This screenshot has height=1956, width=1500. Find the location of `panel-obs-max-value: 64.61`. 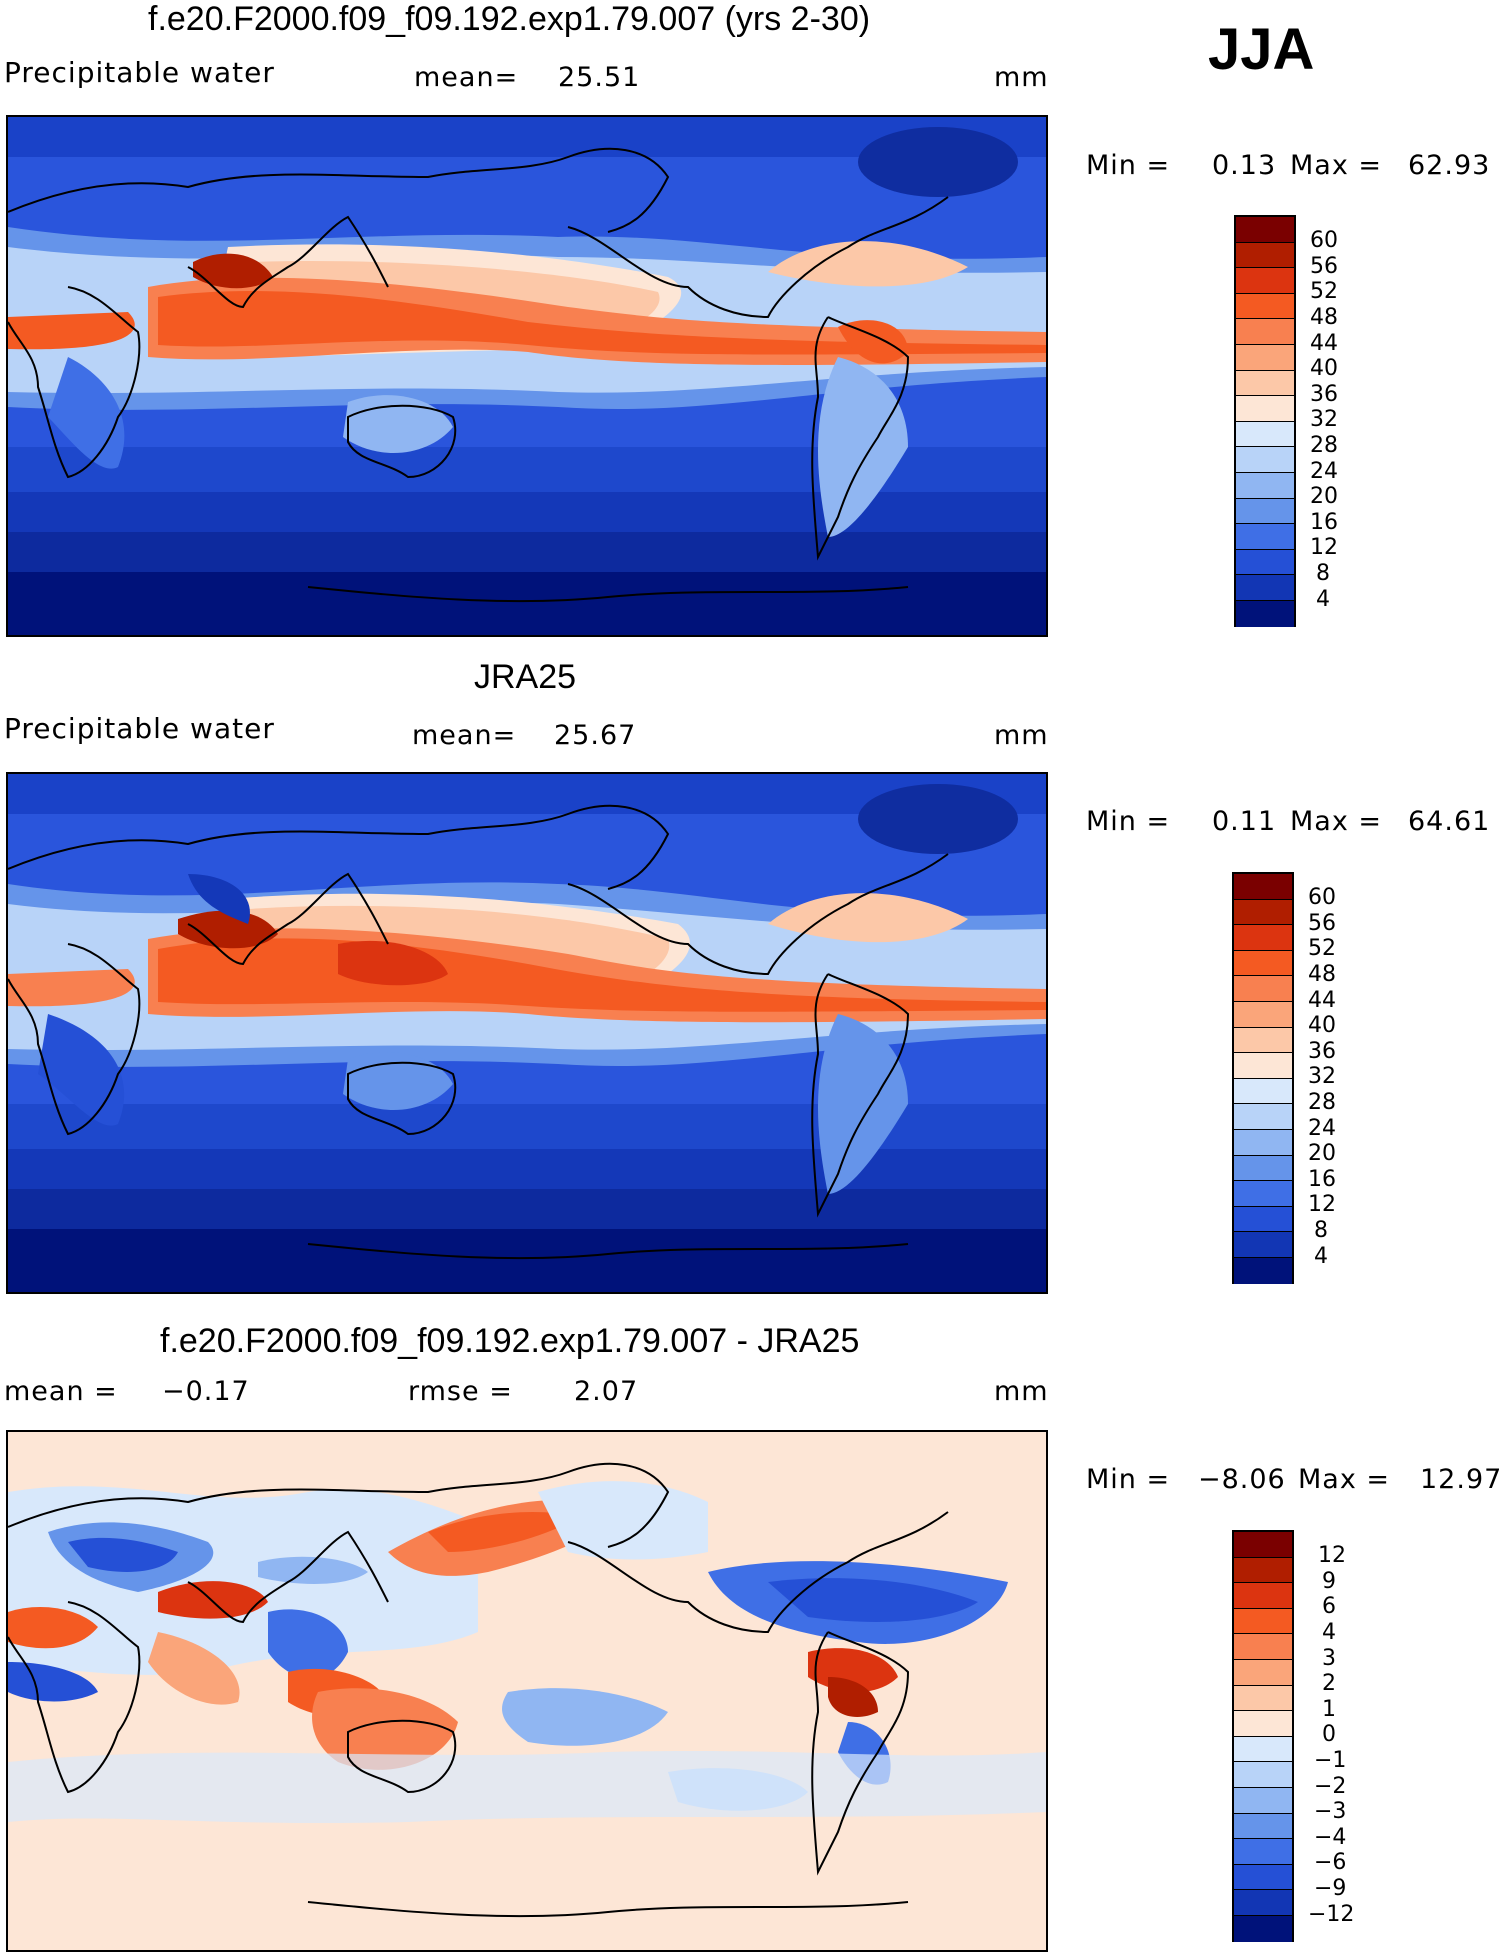

panel-obs-max-value: 64.61 is located at coordinates (1449, 821).